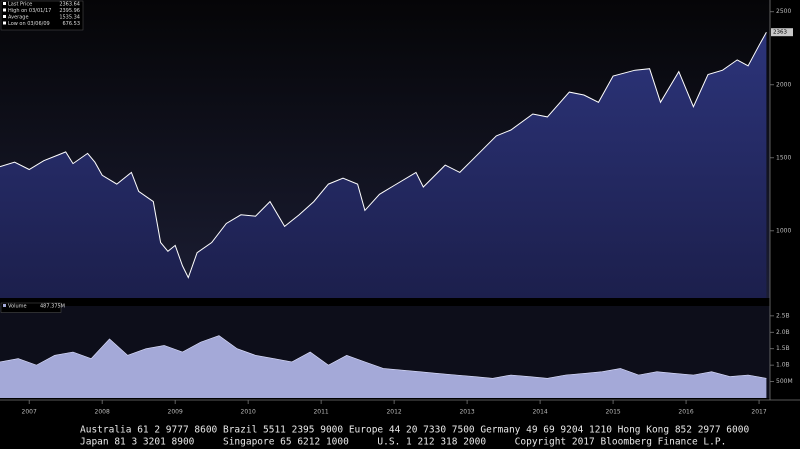 This screenshot has height=449, width=800. I want to click on y-tick-label: 2000, so click(783, 84).